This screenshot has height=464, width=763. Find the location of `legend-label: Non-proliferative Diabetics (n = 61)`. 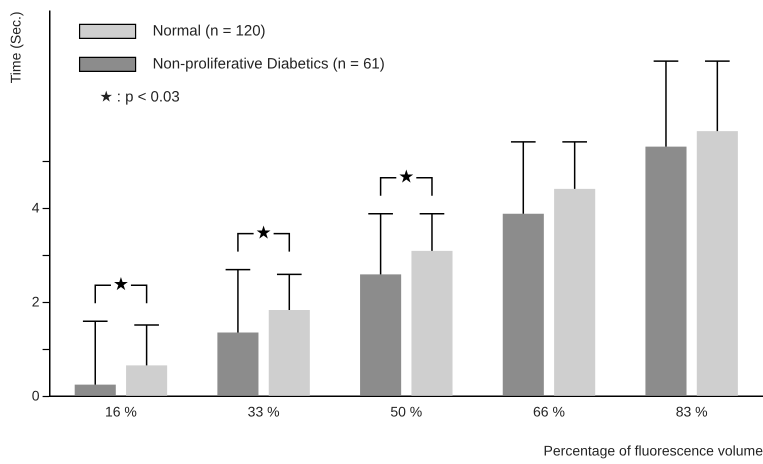

legend-label: Non-proliferative Diabetics (n = 61) is located at coordinates (268, 64).